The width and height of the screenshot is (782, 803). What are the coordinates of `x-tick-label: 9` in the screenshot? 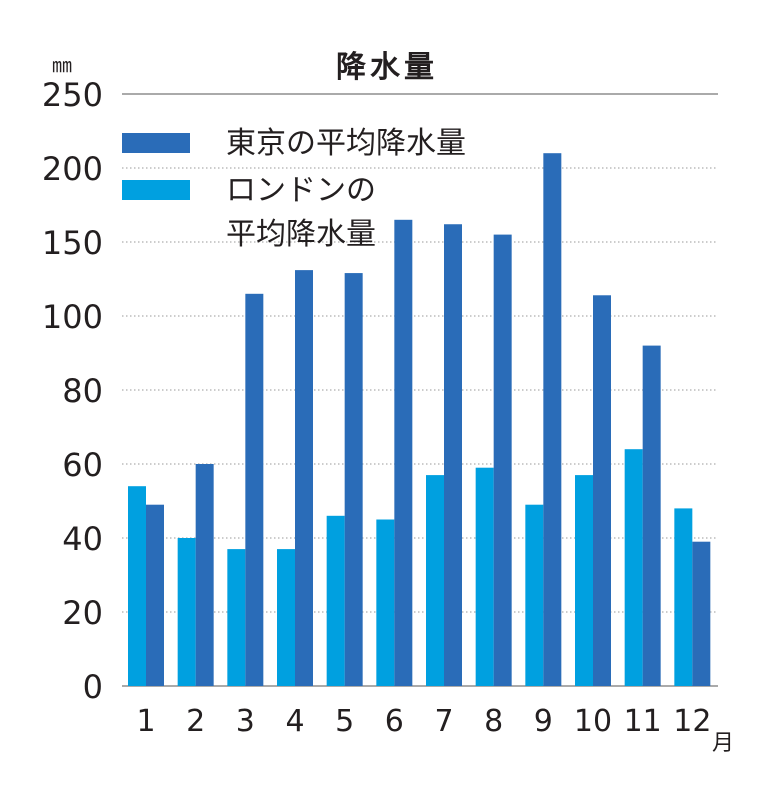 It's located at (543, 721).